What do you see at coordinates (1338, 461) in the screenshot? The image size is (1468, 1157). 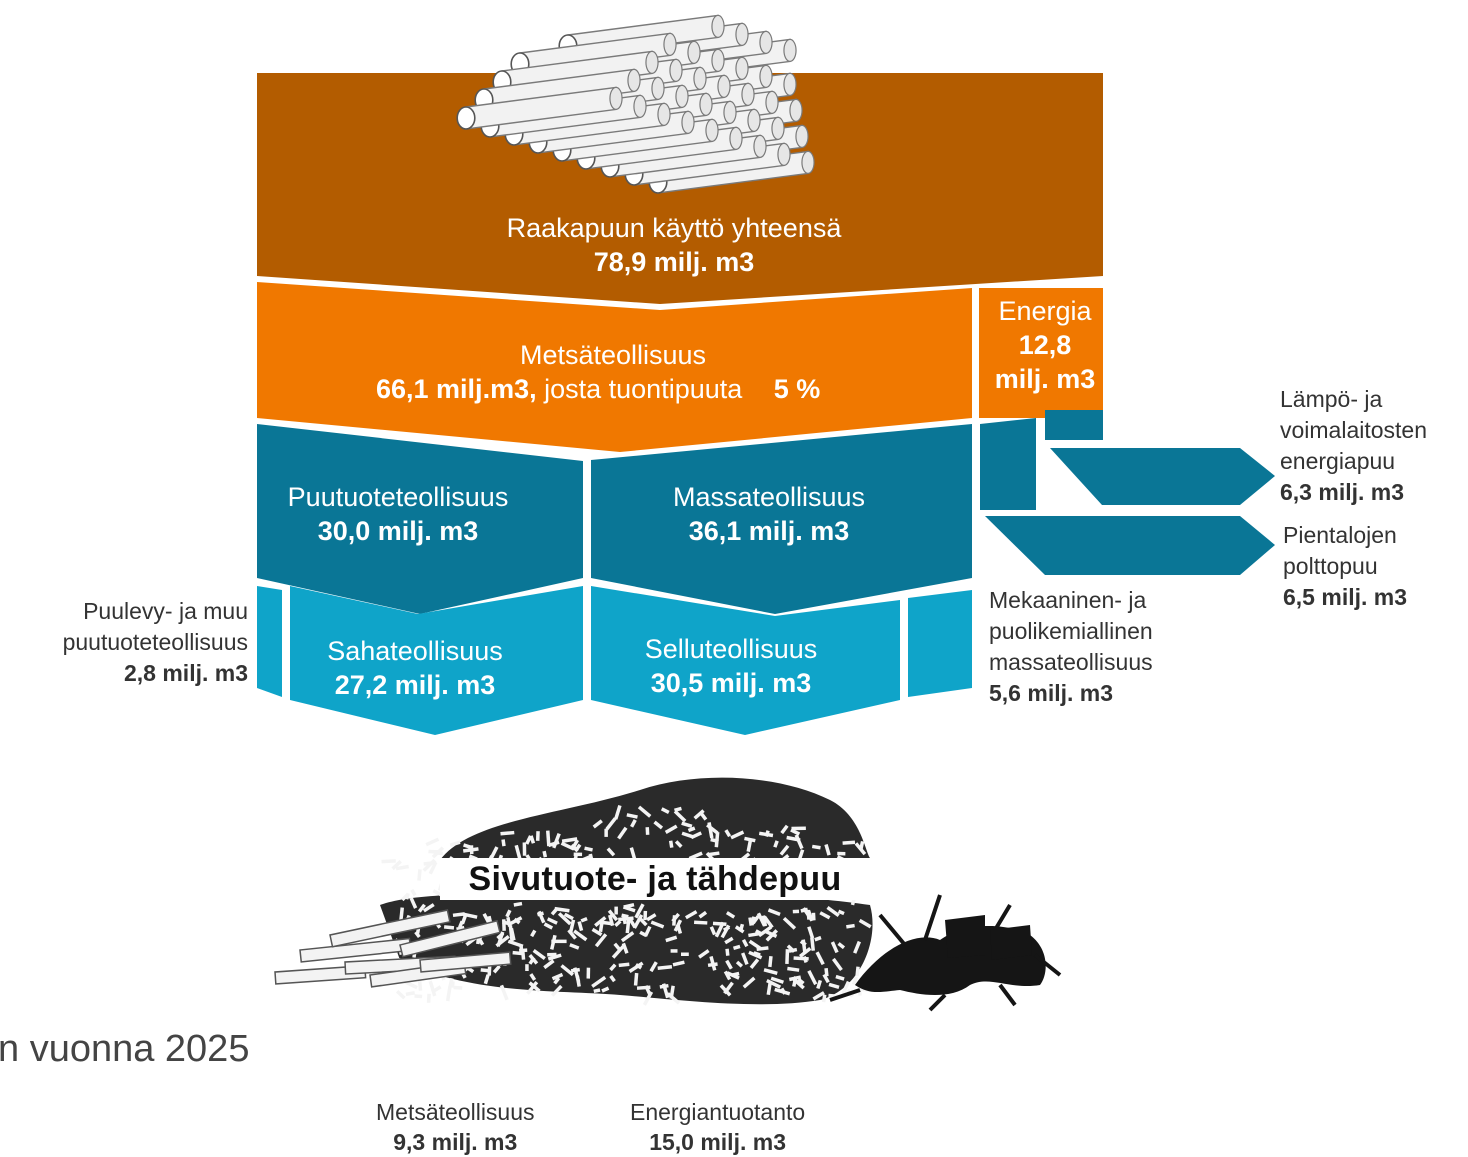 I see `heat-plants-line3: energiapuu` at bounding box center [1338, 461].